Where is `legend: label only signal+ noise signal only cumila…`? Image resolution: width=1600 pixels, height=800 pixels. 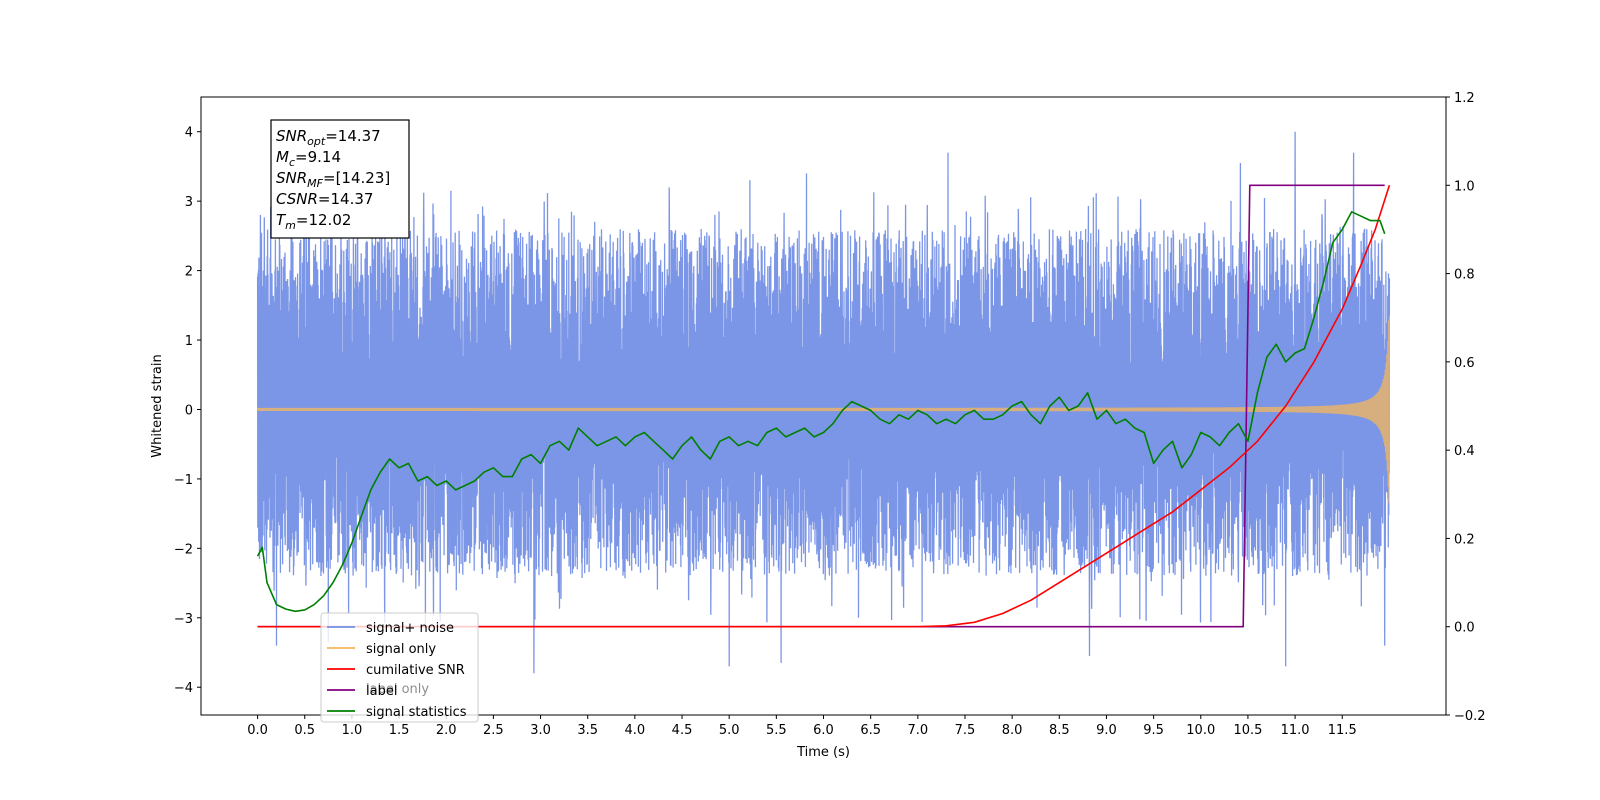 legend: label only signal+ noise signal only cumila… is located at coordinates (399, 667).